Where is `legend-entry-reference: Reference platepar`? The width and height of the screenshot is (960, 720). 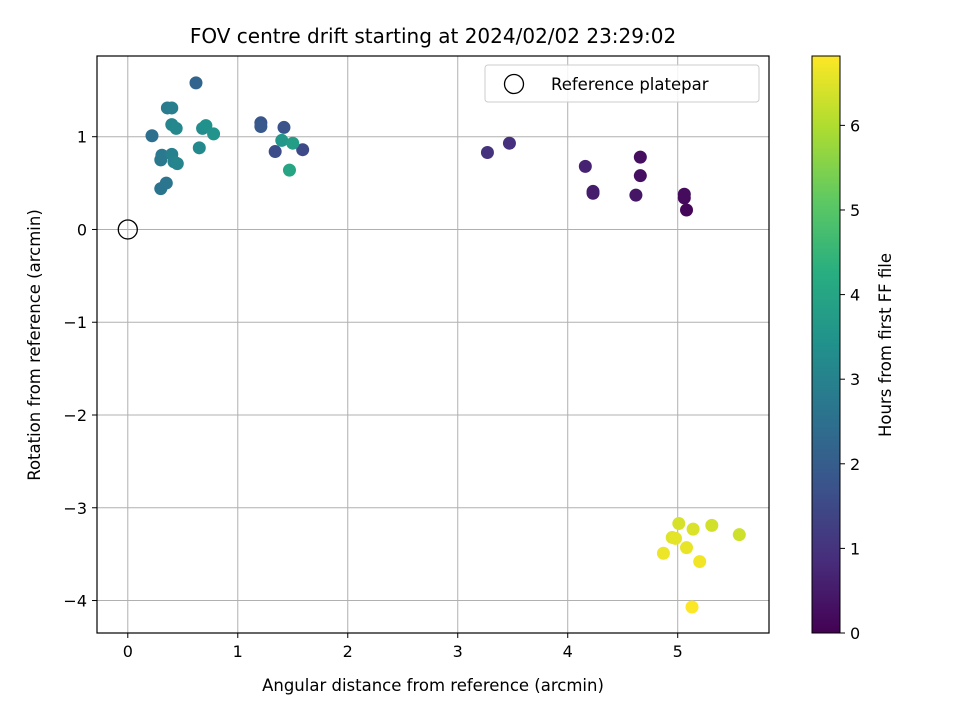
legend-entry-reference: Reference platepar is located at coordinates (630, 84).